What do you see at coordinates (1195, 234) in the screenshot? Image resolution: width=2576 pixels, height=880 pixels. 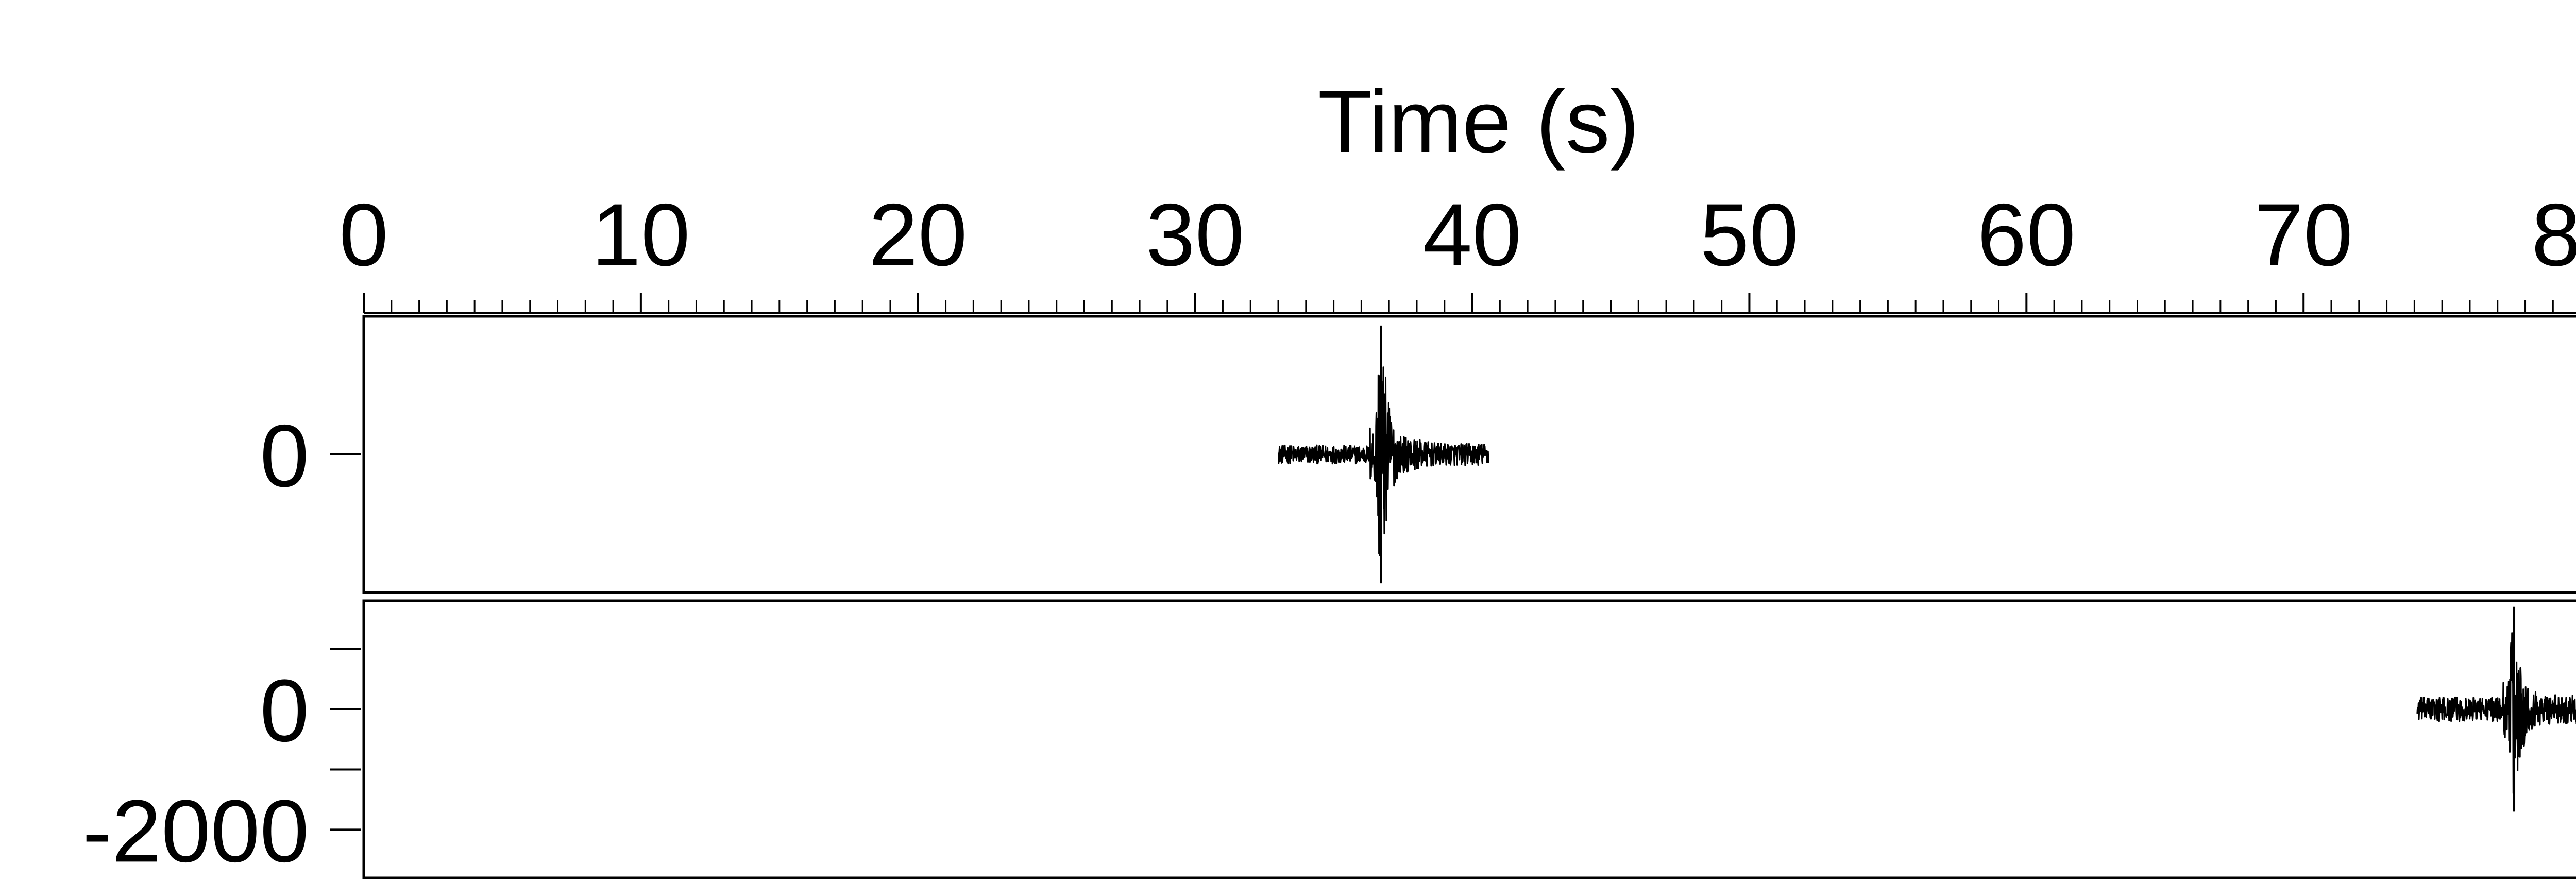 I see `x-tick-label: 30` at bounding box center [1195, 234].